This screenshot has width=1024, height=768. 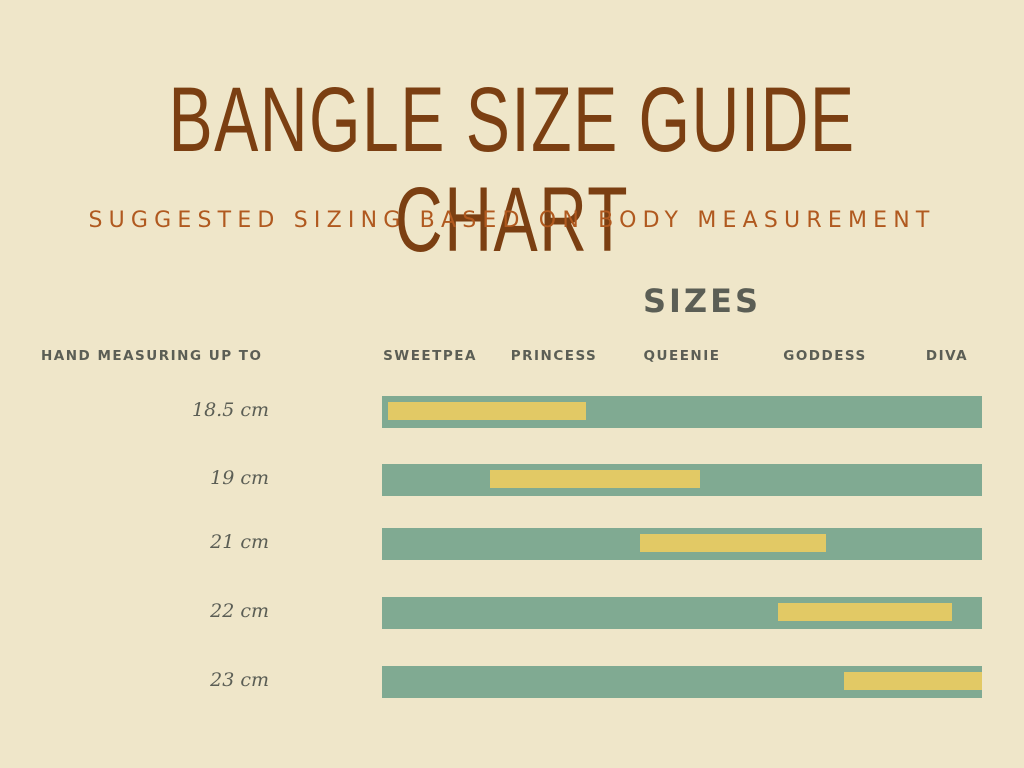 I want to click on row-label: 19 cm, so click(x=239, y=478).